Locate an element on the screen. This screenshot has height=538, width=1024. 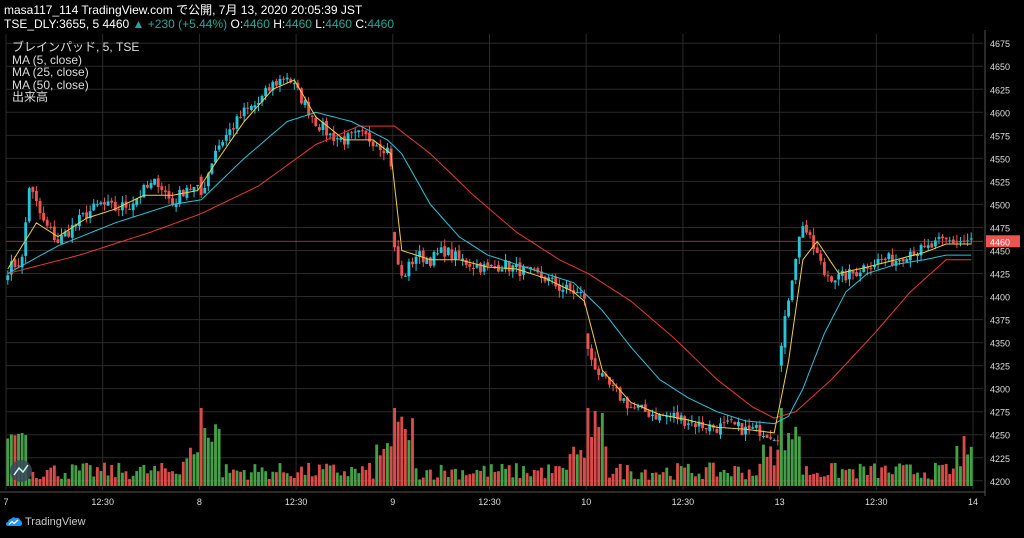
y-tick-label: 4675 is located at coordinates (1000, 44).